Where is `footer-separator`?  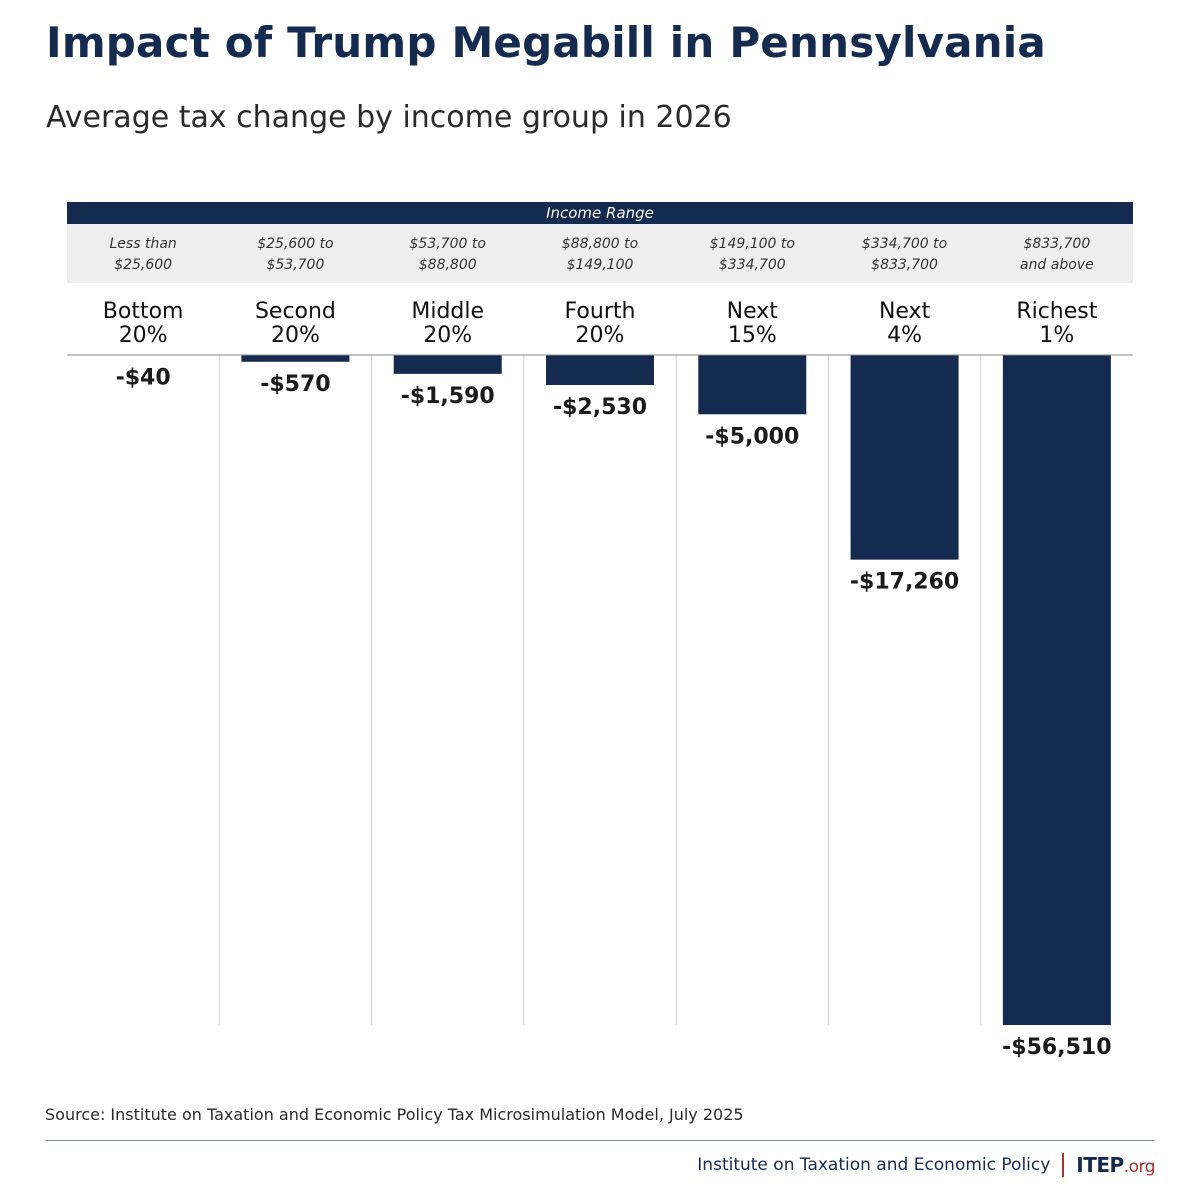 footer-separator is located at coordinates (1063, 1165).